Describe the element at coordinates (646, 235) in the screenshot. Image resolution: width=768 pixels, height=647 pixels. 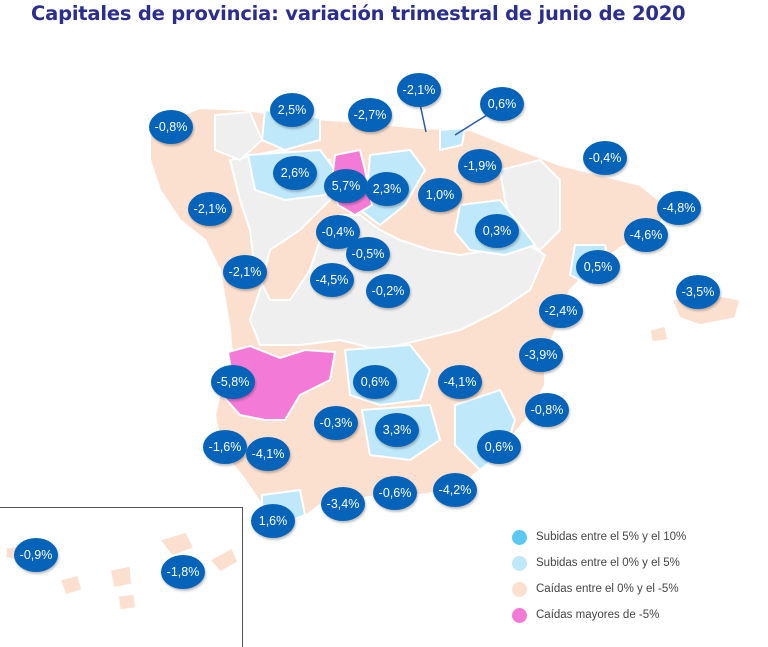
I see `value-badge: -4,6%` at that location.